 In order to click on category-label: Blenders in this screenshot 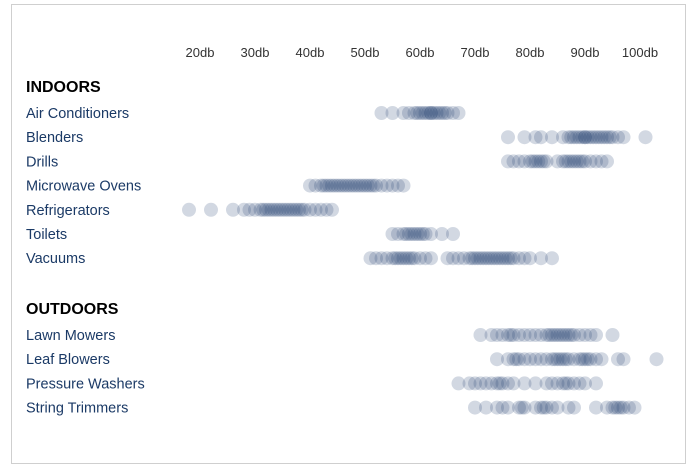, I will do `click(54, 138)`.